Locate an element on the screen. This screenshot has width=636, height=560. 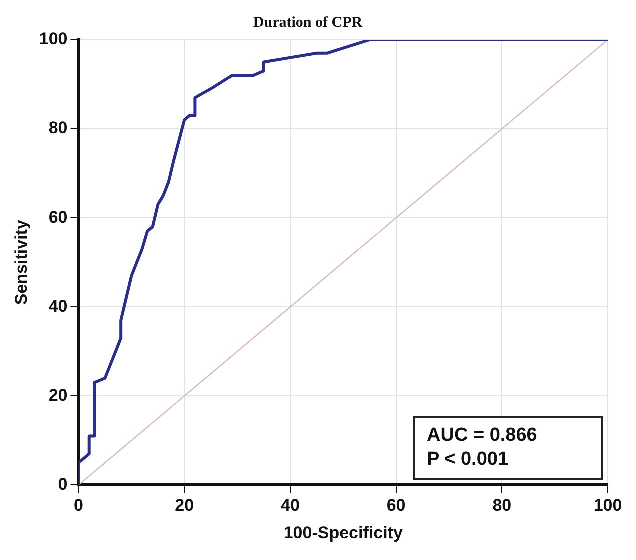
x-tick-label: 20 is located at coordinates (184, 506).